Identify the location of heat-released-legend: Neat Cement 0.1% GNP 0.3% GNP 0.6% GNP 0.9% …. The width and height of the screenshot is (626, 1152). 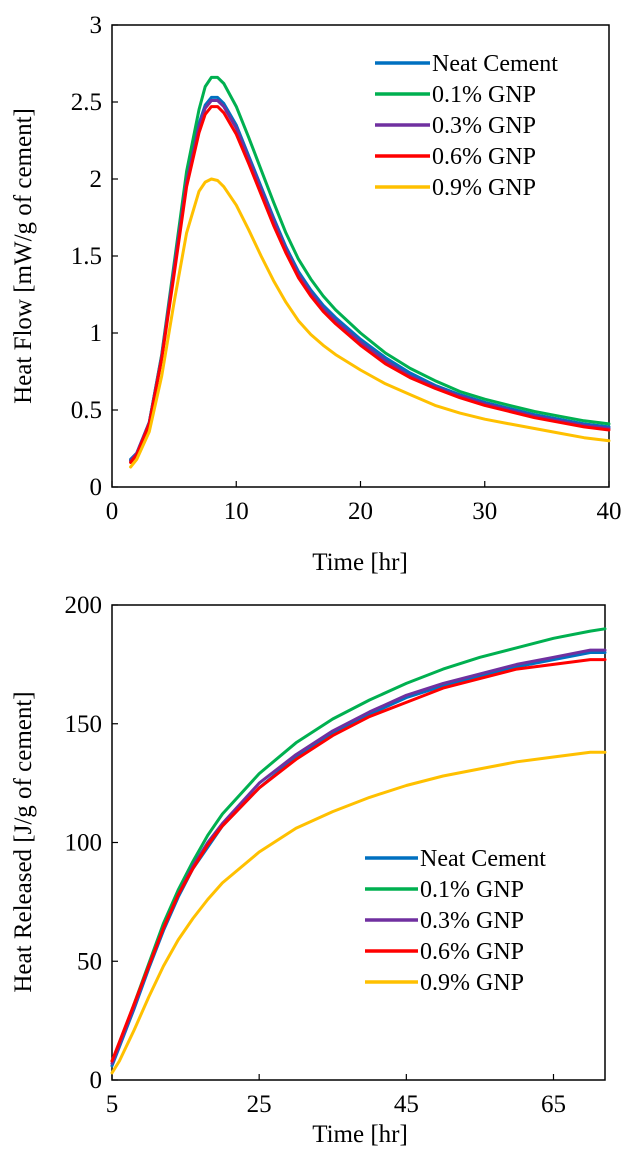
(455, 921).